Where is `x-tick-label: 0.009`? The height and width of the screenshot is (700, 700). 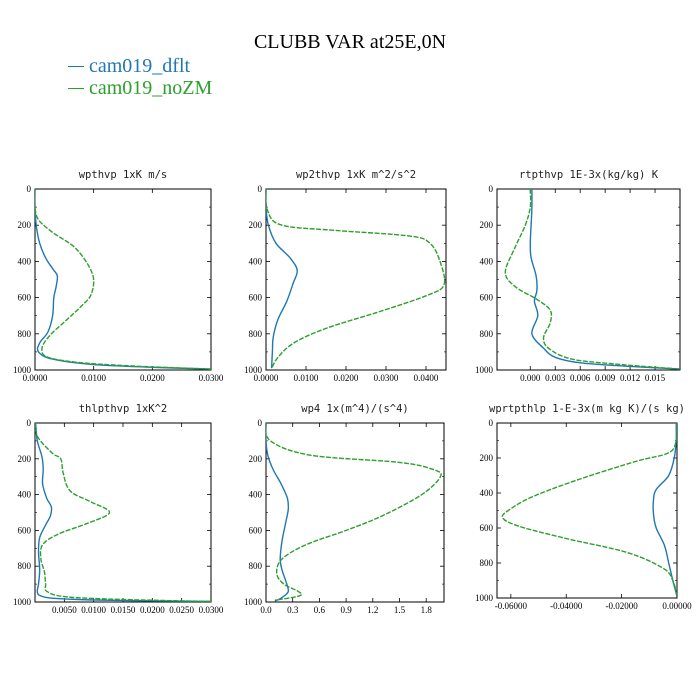 x-tick-label: 0.009 is located at coordinates (605, 378).